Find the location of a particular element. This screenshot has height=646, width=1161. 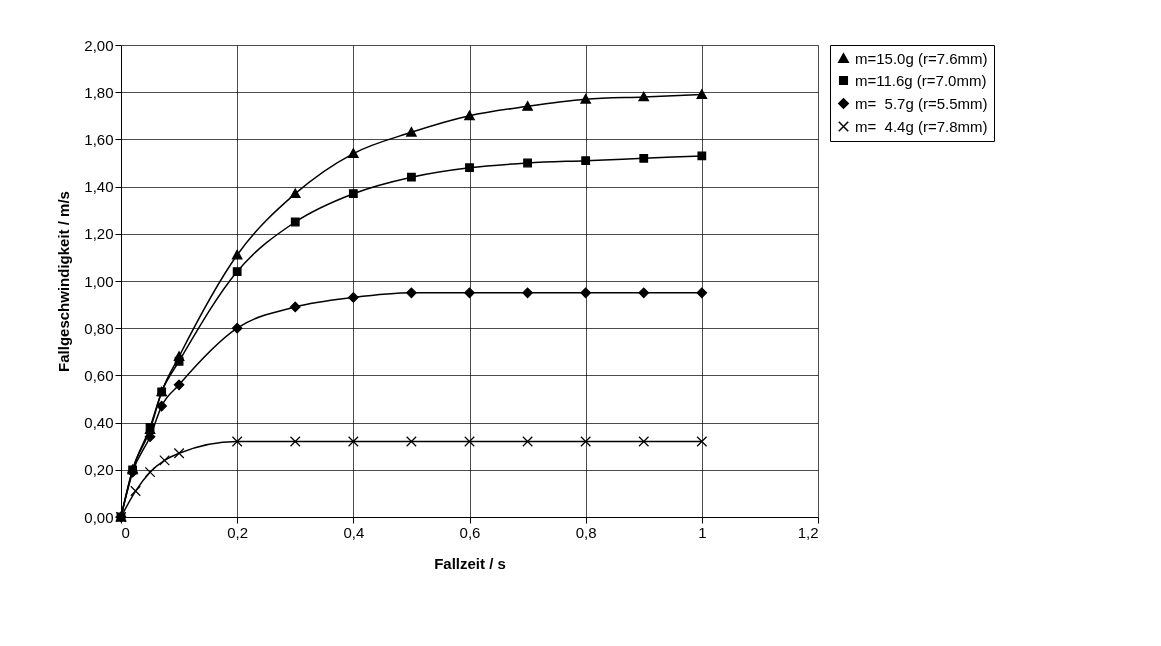

legend-label: m=11.6g (r=7.0mm) is located at coordinates (921, 80).